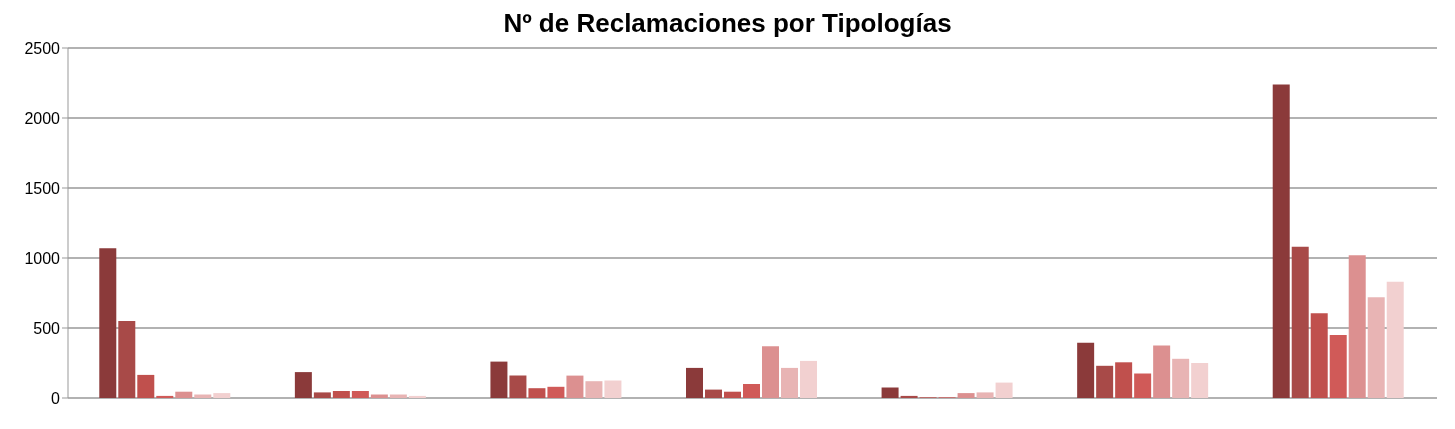 The width and height of the screenshot is (1455, 429). I want to click on y-tick-label: 0, so click(56, 398).